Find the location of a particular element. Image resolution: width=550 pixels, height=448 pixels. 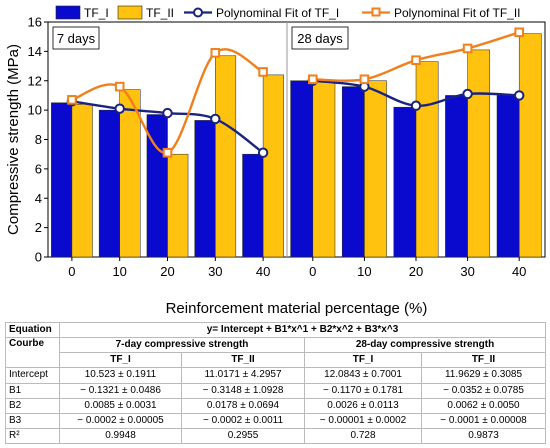

x-tick-label: 40 is located at coordinates (519, 271).